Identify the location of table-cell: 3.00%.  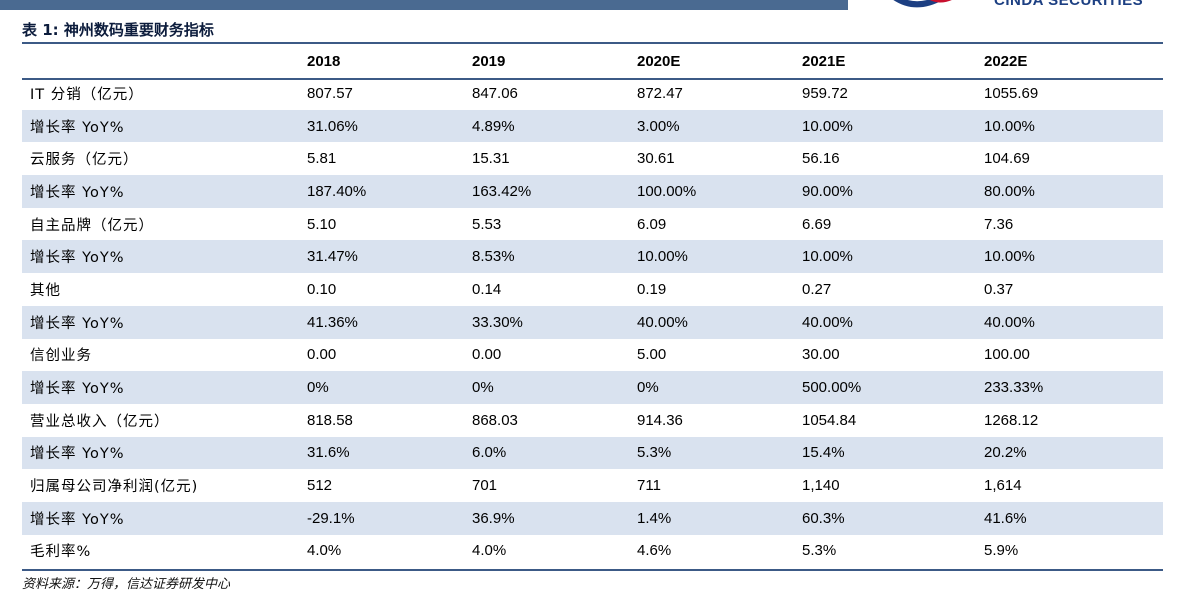
(711, 126).